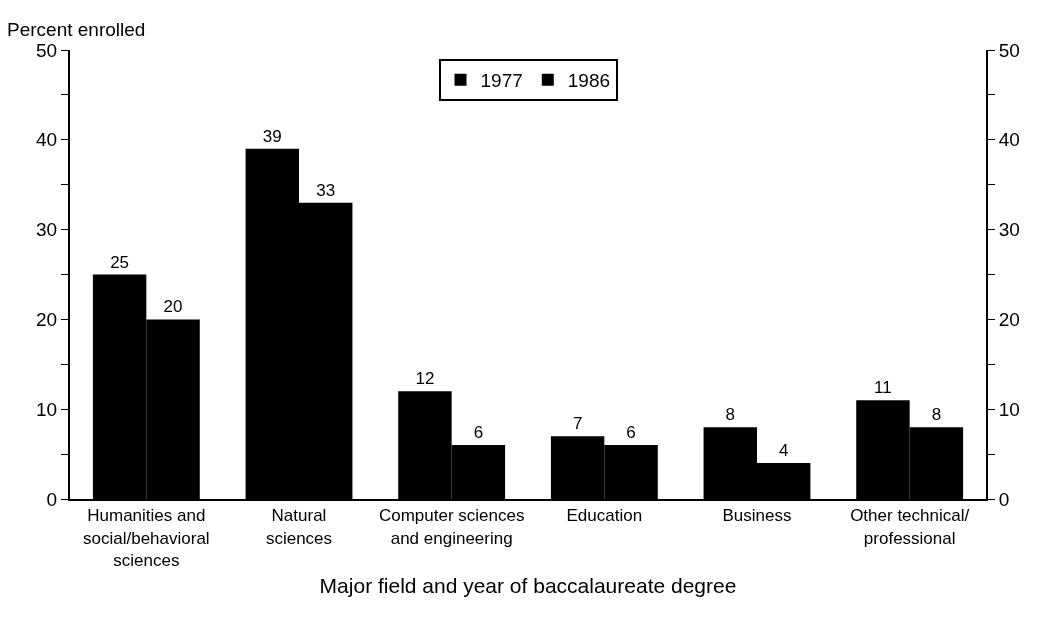 This screenshot has height=629, width=1056. I want to click on x-tick-label: Other technical/ professional, so click(910, 527).